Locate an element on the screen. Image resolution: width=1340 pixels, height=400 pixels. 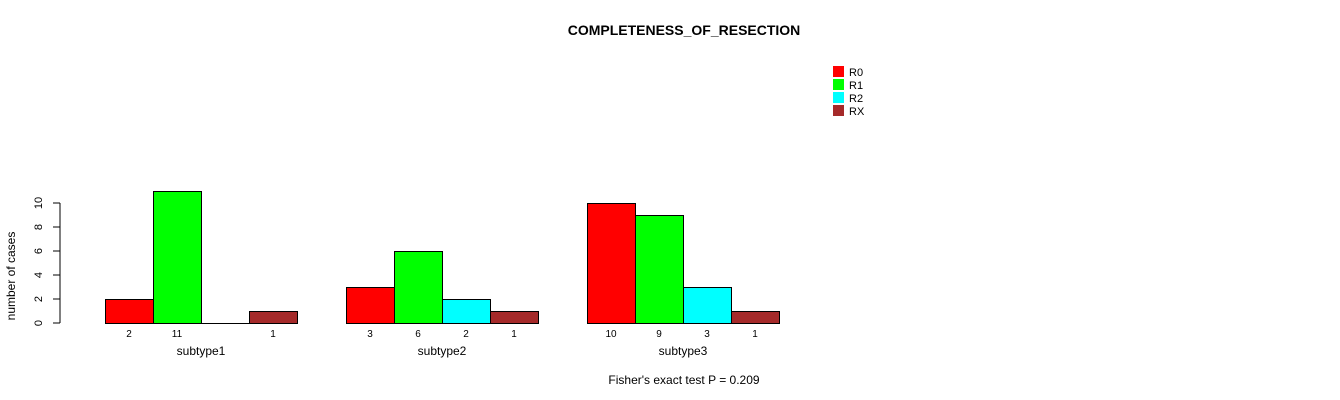
legend-swatch-r1 is located at coordinates (838, 84).